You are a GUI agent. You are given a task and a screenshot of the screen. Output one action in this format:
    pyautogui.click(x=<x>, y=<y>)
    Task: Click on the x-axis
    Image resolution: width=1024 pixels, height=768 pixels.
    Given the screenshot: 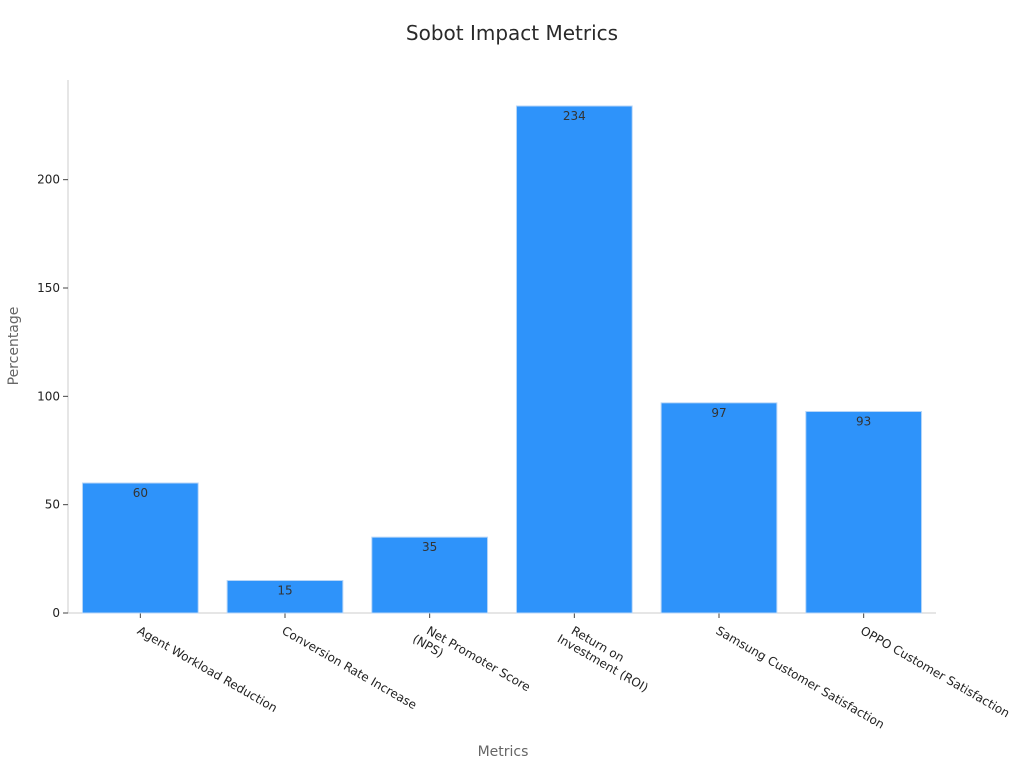 What is the action you would take?
    pyautogui.click(x=502, y=615)
    